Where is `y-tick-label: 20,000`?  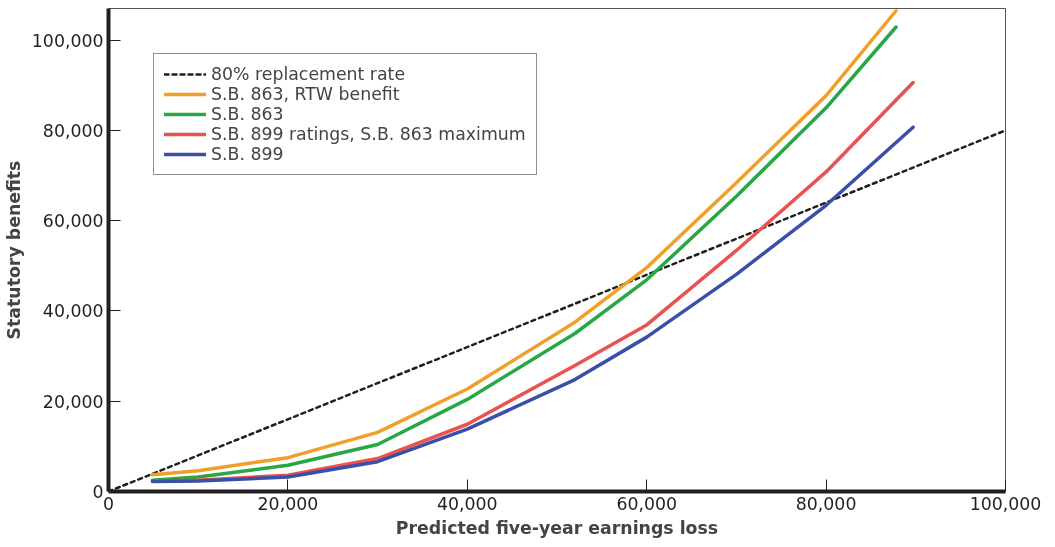
y-tick-label: 20,000 is located at coordinates (73, 401).